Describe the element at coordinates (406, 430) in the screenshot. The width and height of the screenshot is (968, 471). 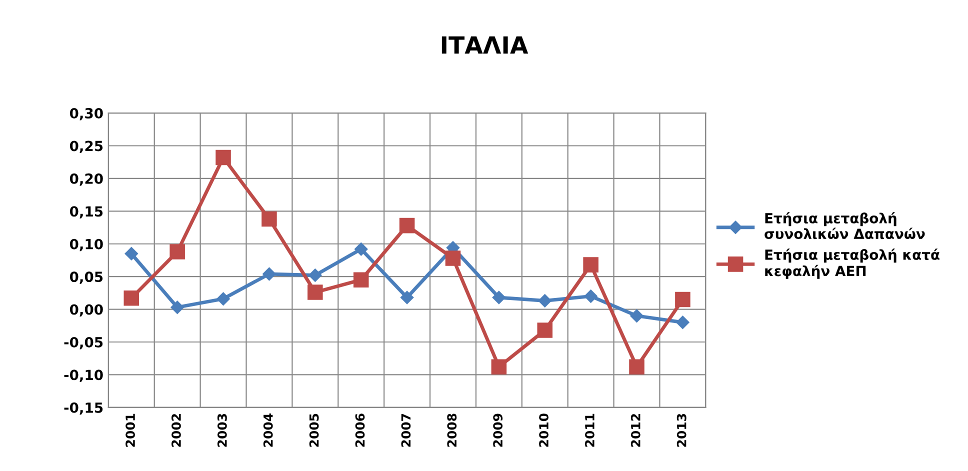
I see `x-tick-label: 2007` at that location.